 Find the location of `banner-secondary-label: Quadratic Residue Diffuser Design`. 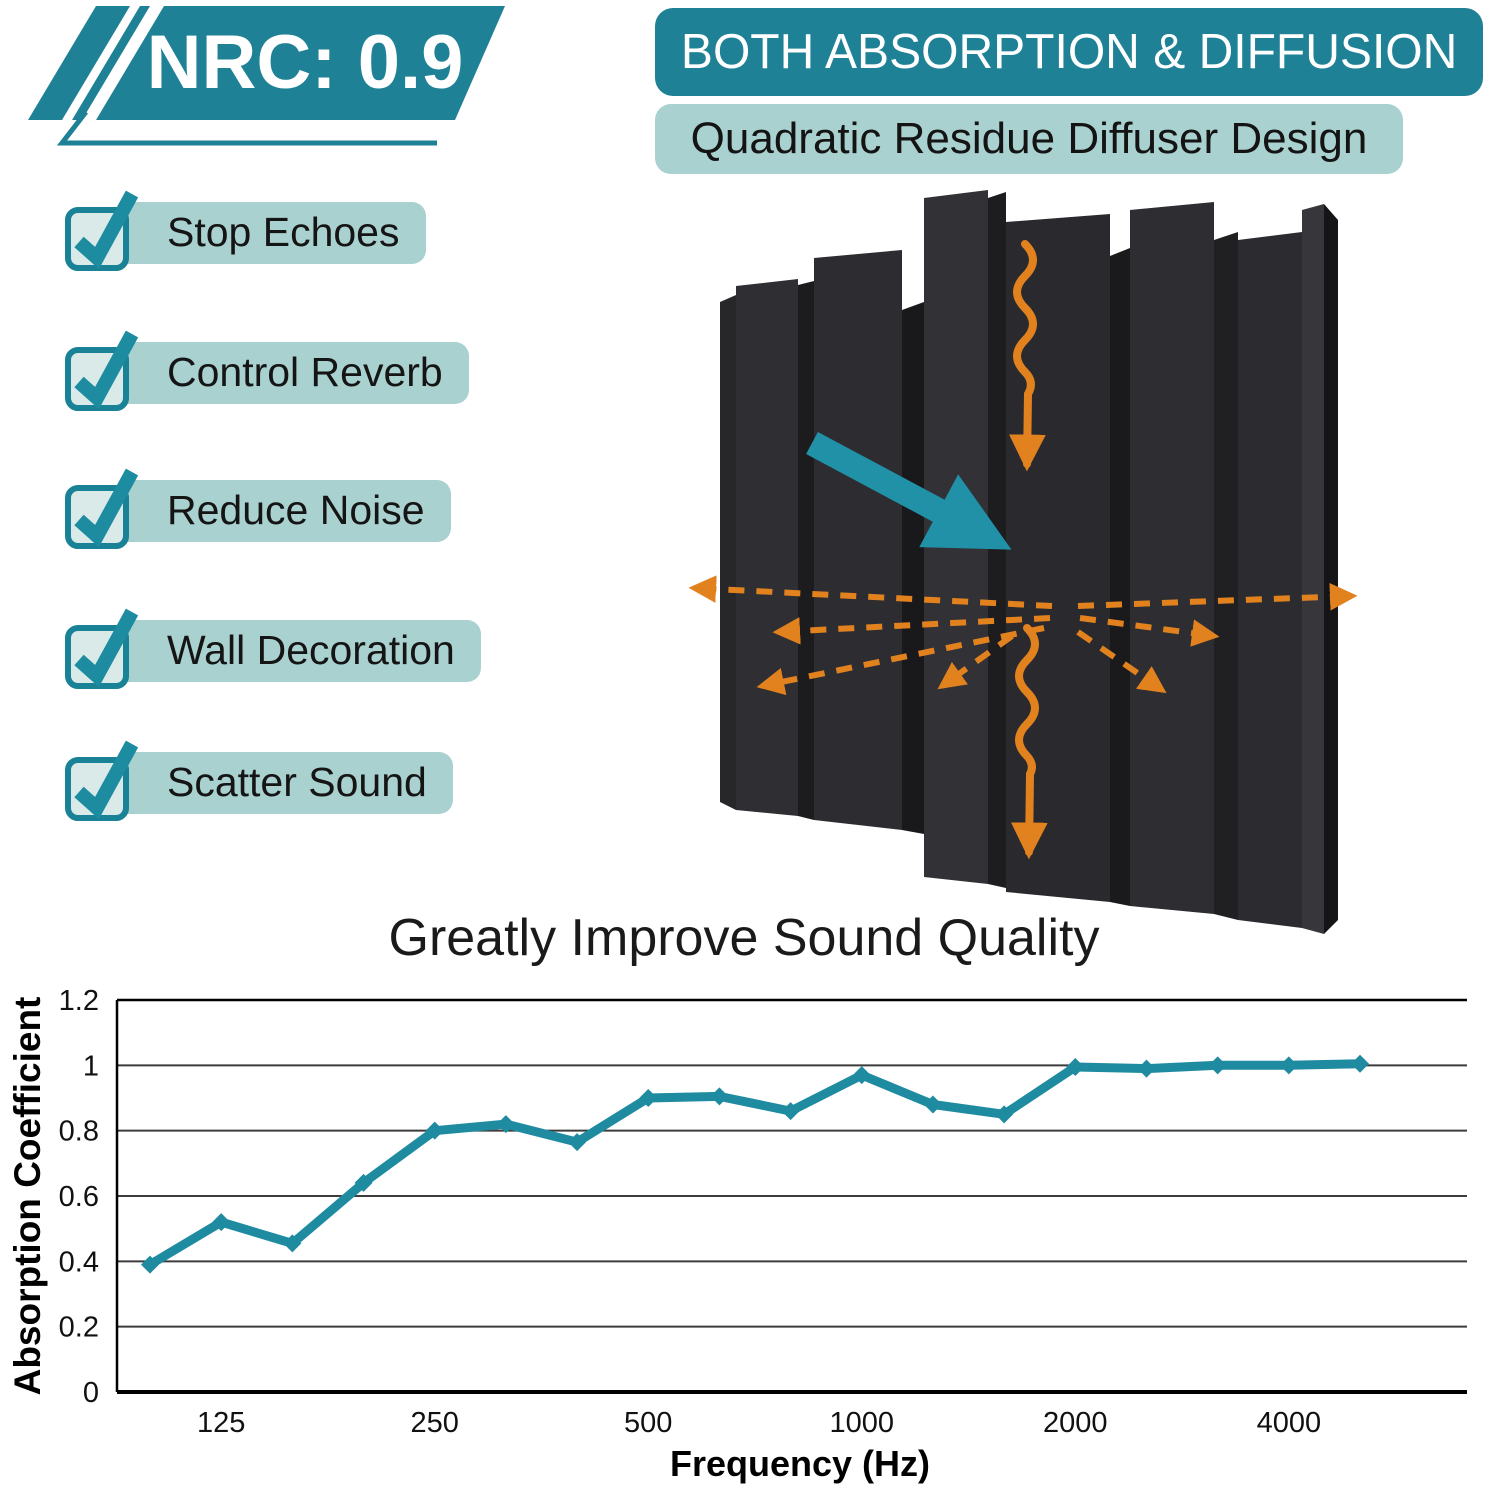

banner-secondary-label: Quadratic Residue Diffuser Design is located at coordinates (1029, 138).